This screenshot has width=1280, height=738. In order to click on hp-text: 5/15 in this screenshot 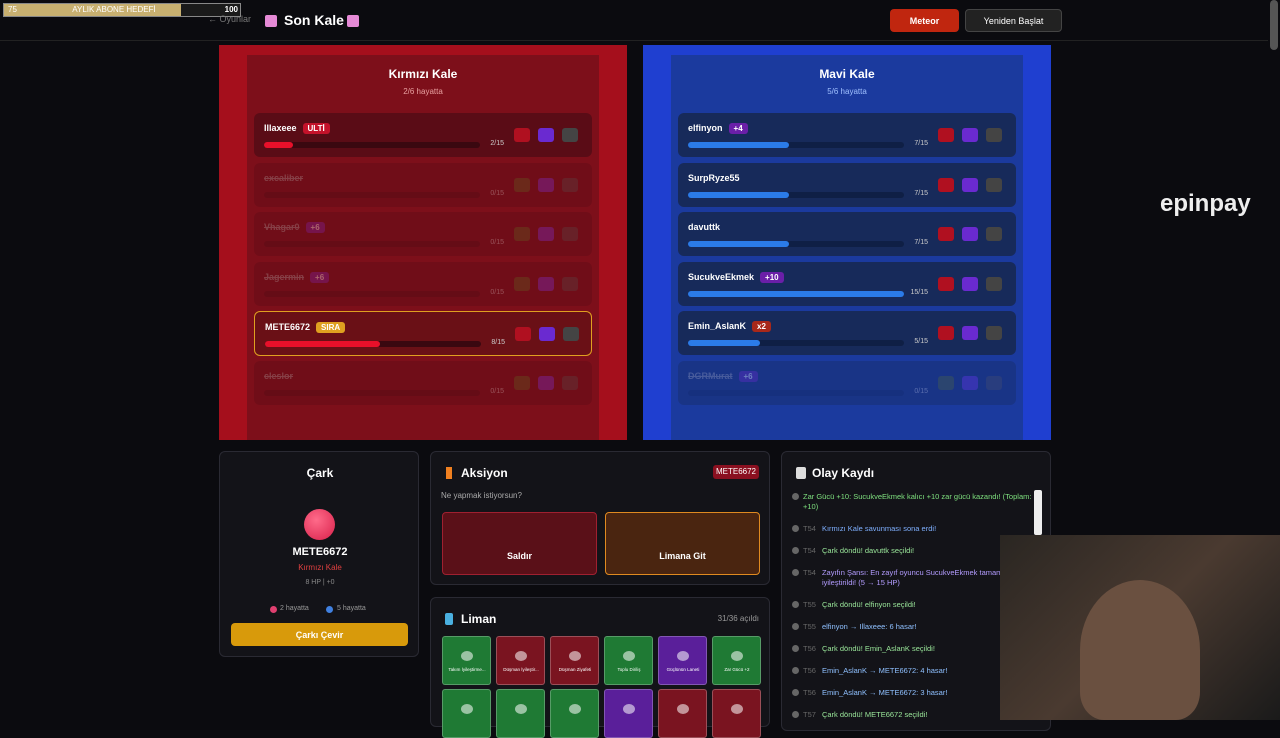, I will do `click(921, 341)`.